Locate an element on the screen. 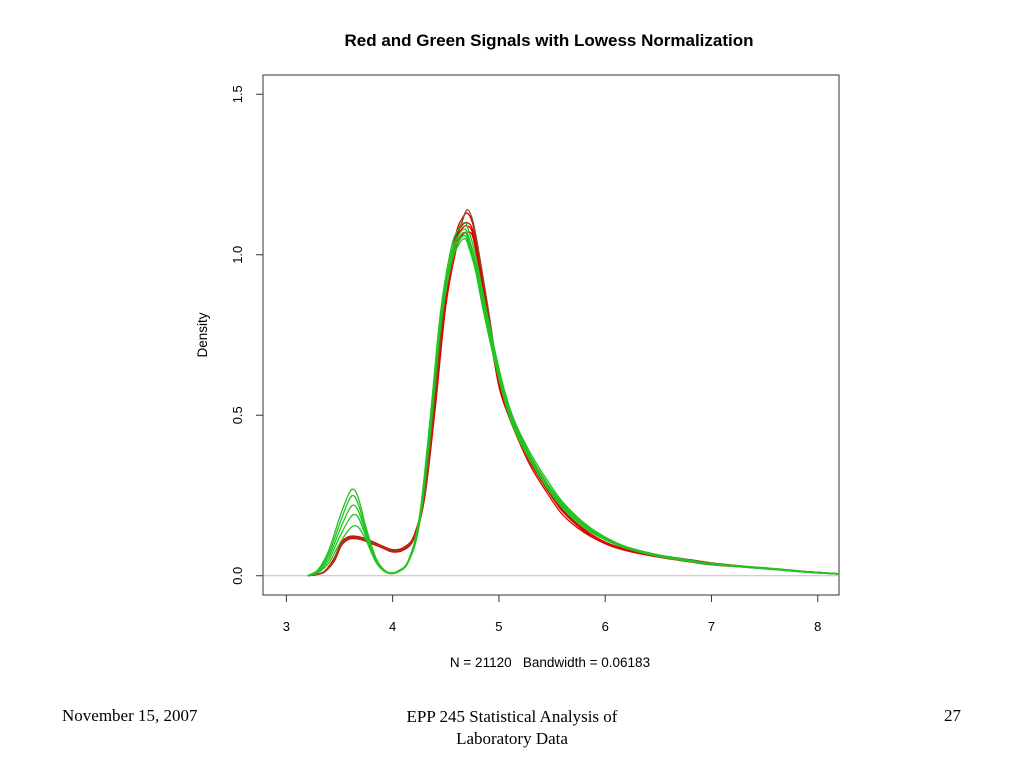 Image resolution: width=1024 pixels, height=768 pixels. x-tick-label: 6 is located at coordinates (605, 626).